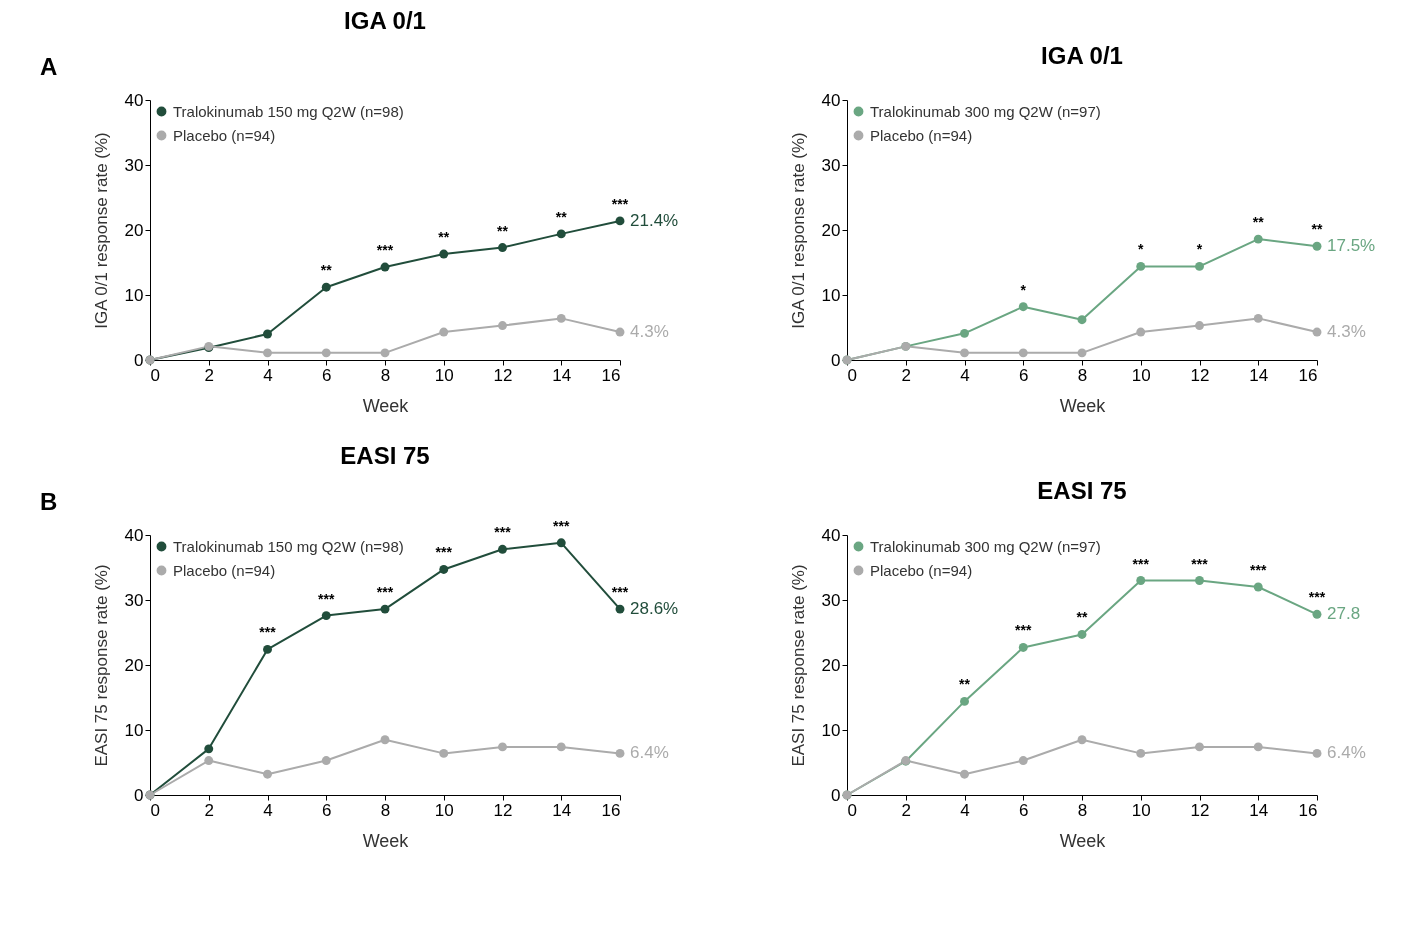 The height and width of the screenshot is (930, 1412). I want to click on data-label: 21.4%, so click(654, 220).